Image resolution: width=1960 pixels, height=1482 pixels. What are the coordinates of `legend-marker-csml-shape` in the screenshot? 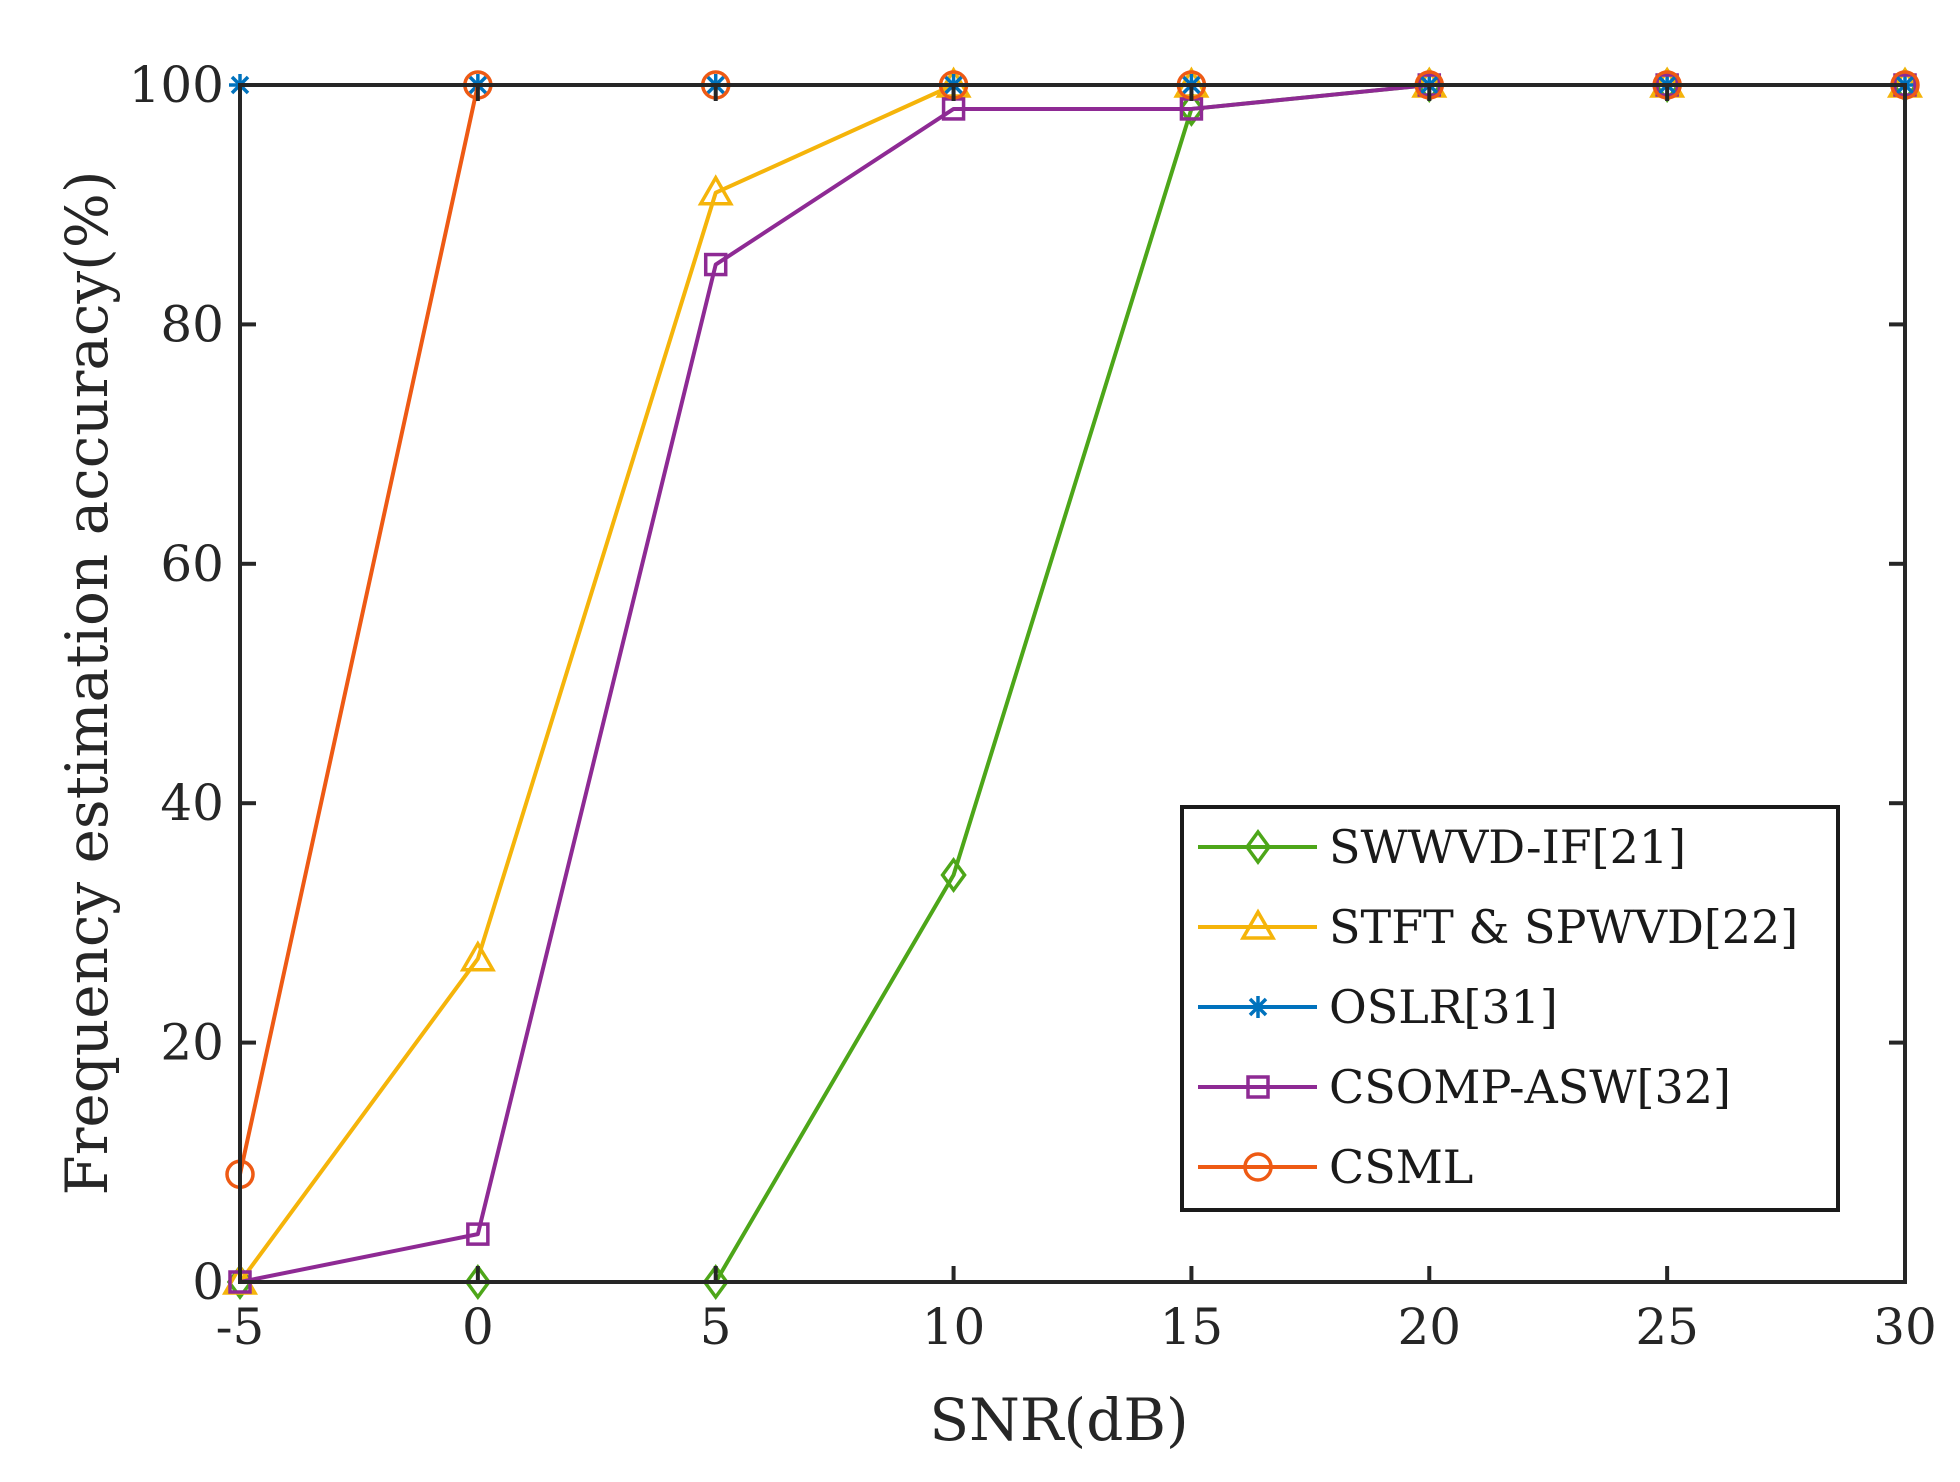 It's located at (1258, 1167).